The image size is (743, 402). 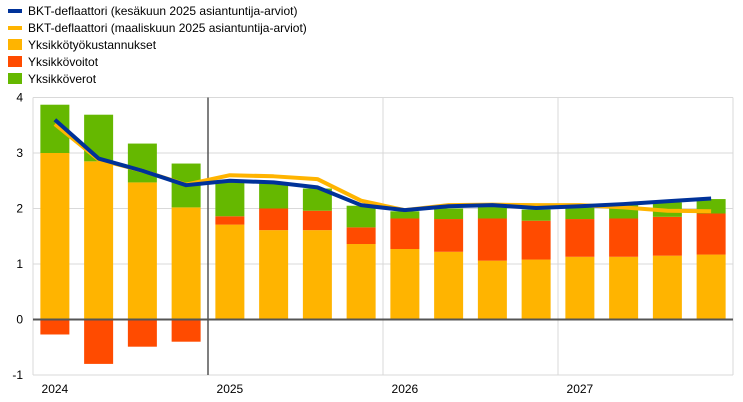 I want to click on x-tick-label: 2027, so click(x=580, y=389).